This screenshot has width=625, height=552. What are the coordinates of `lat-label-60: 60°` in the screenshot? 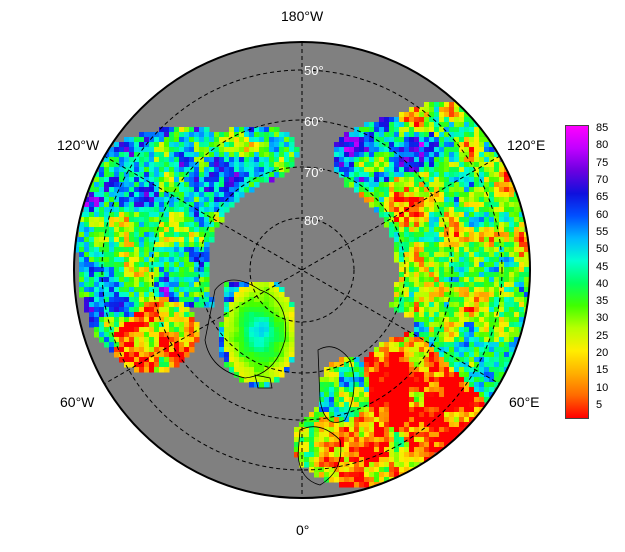 It's located at (314, 121).